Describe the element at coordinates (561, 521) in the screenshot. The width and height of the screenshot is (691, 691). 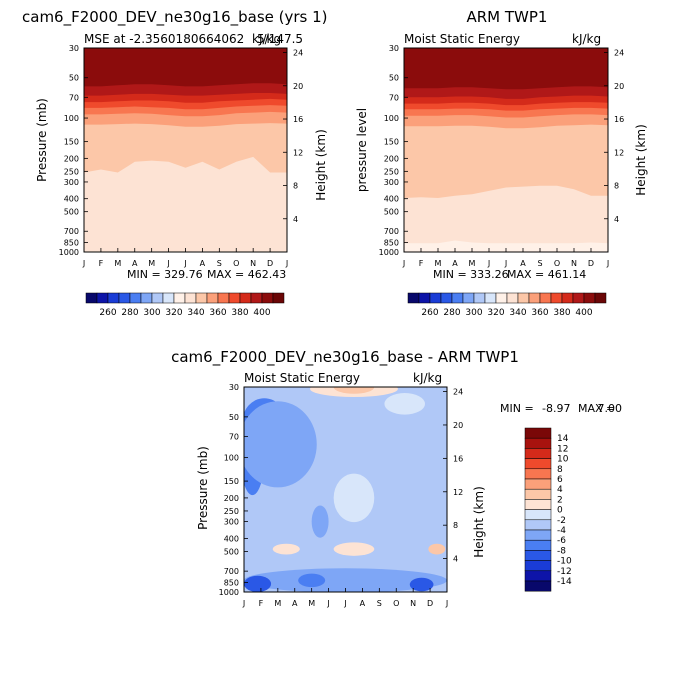
I see `colorbar-label: -2` at that location.